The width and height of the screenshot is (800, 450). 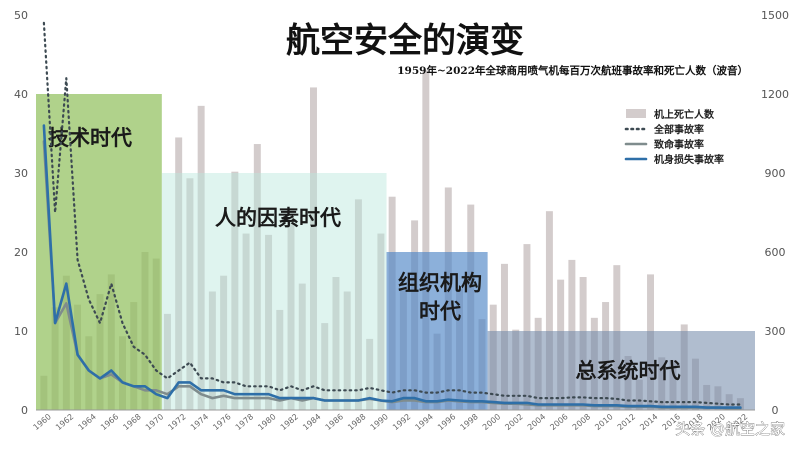 I want to click on bar-deaths-1986, so click(x=336, y=343).